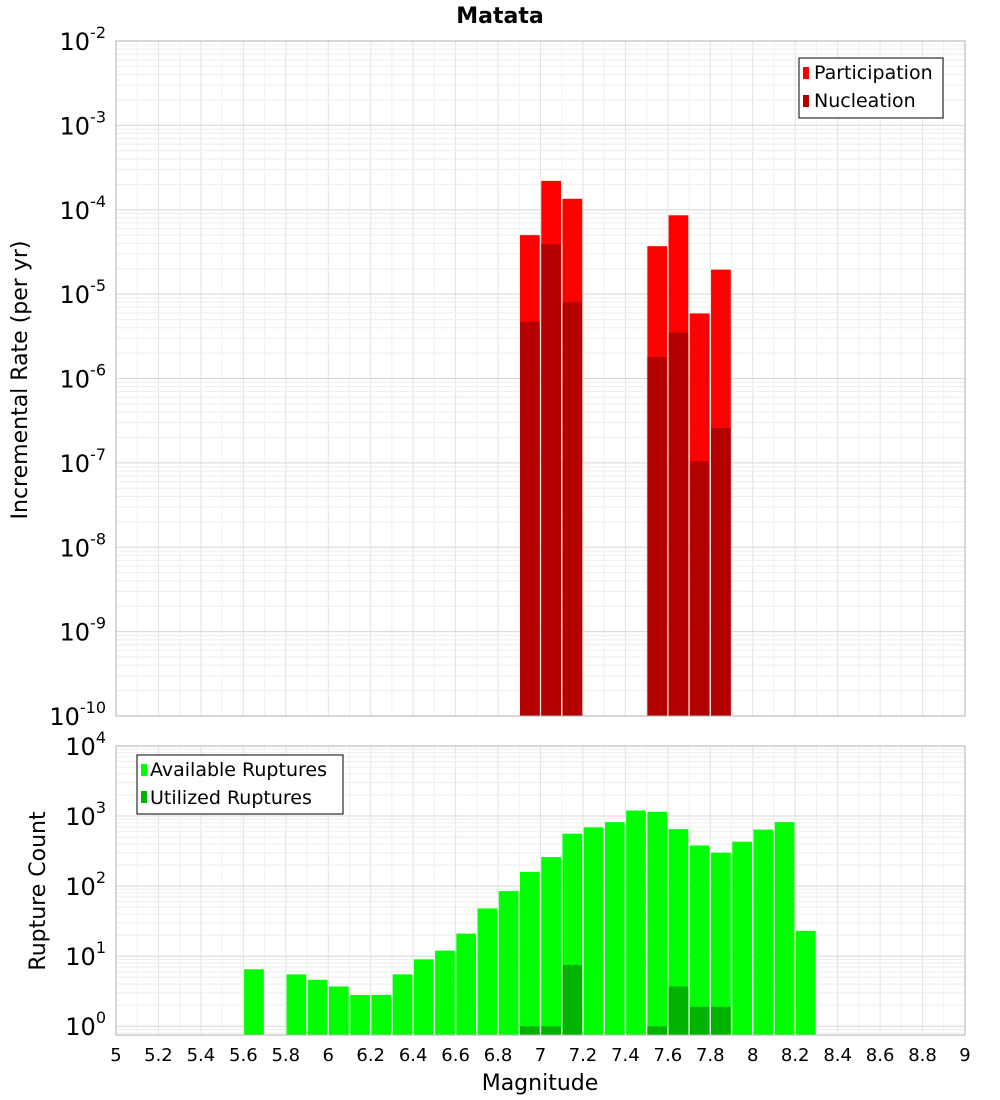 This screenshot has width=1000, height=1100. Describe the element at coordinates (922, 1055) in the screenshot. I see `x-tick-label: 8.8` at that location.